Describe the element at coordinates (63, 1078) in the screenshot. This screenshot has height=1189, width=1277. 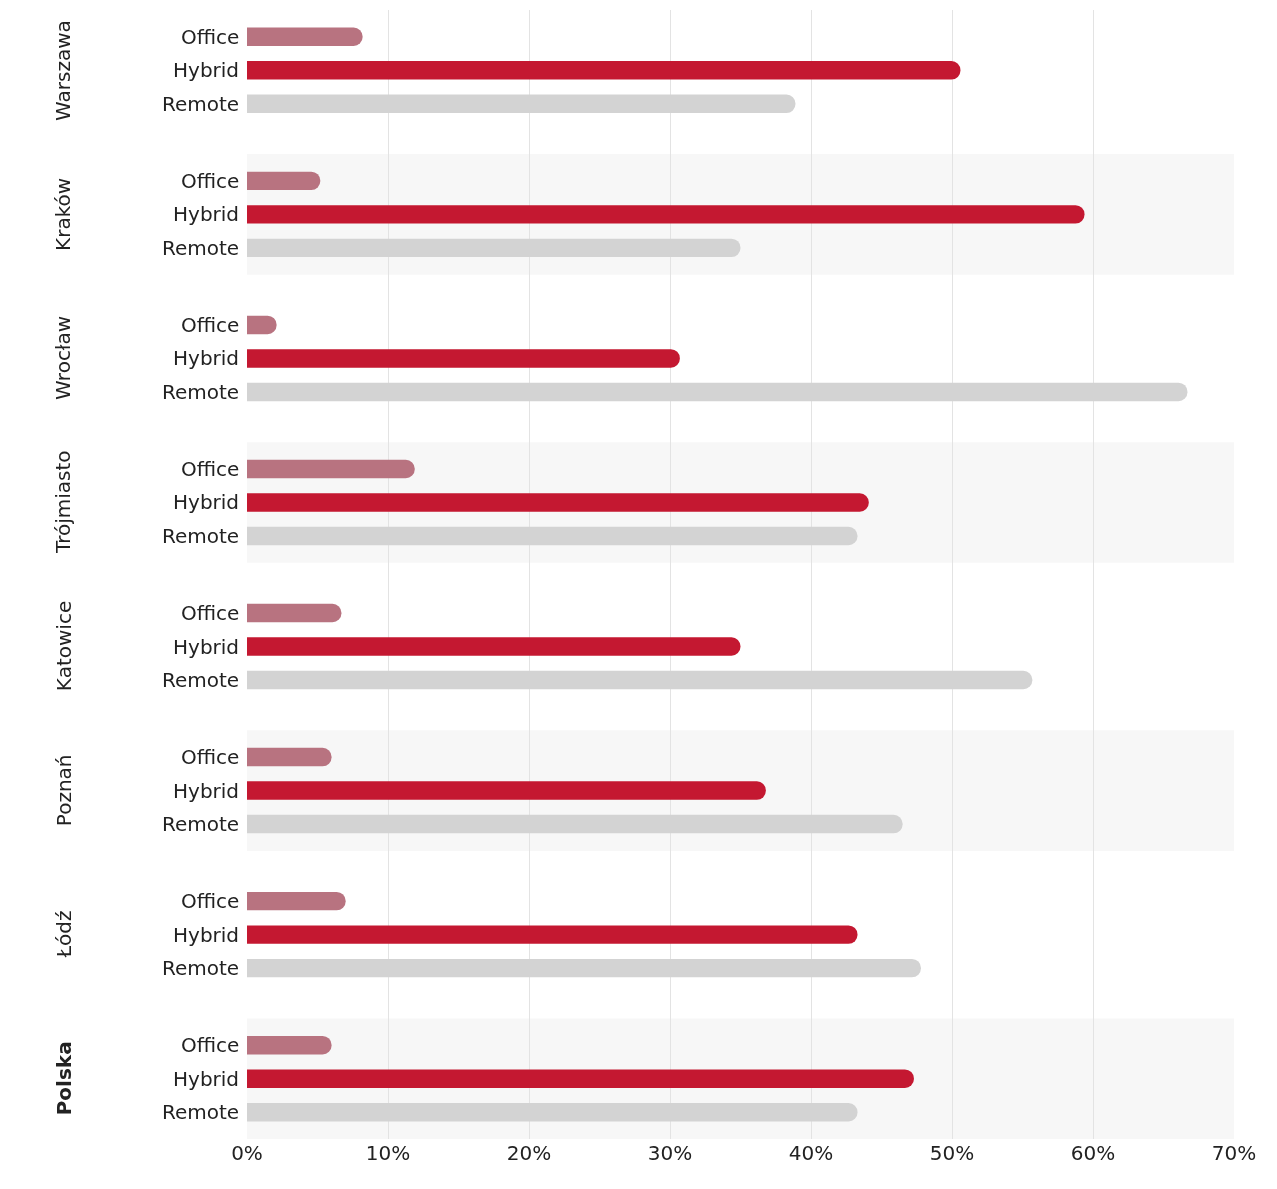
I see `y-tick-label: Polska` at that location.